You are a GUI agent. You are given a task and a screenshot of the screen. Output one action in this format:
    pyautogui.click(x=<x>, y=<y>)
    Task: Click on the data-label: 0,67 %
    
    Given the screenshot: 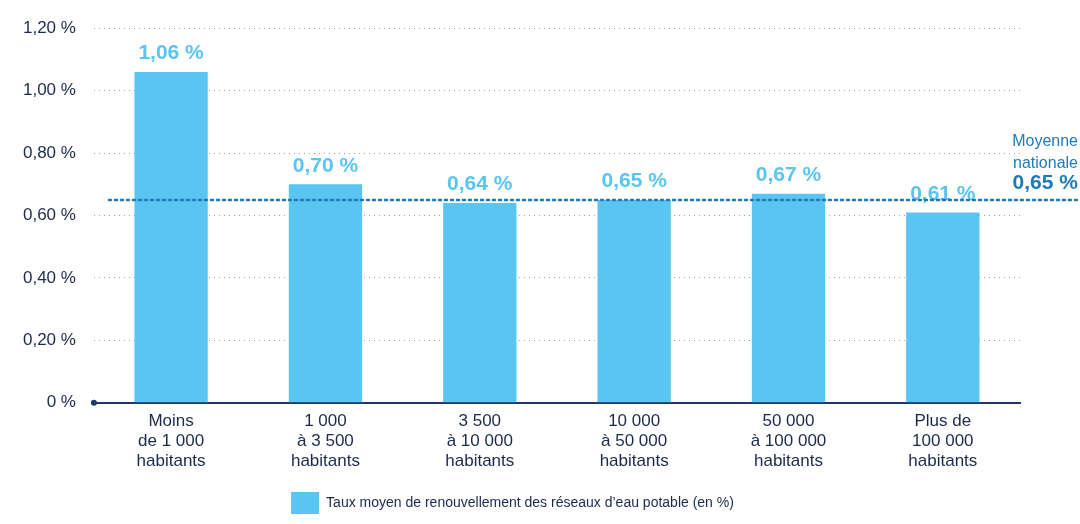 What is the action you would take?
    pyautogui.click(x=788, y=173)
    